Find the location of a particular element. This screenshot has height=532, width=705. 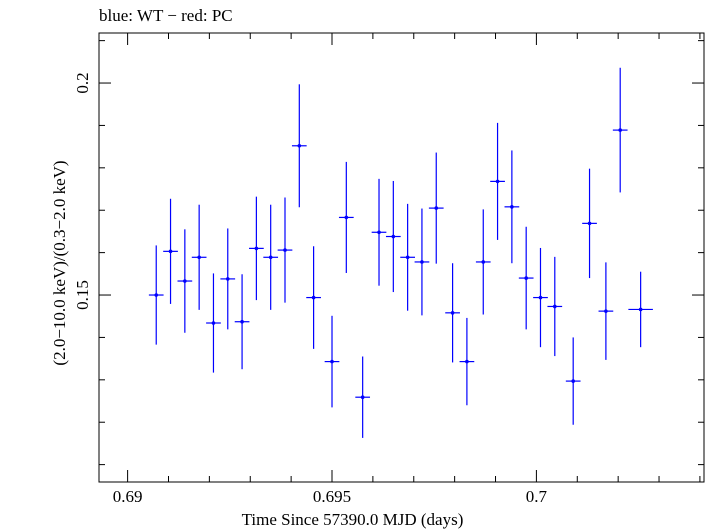

y-tick-label: 0.2 is located at coordinates (82, 82).